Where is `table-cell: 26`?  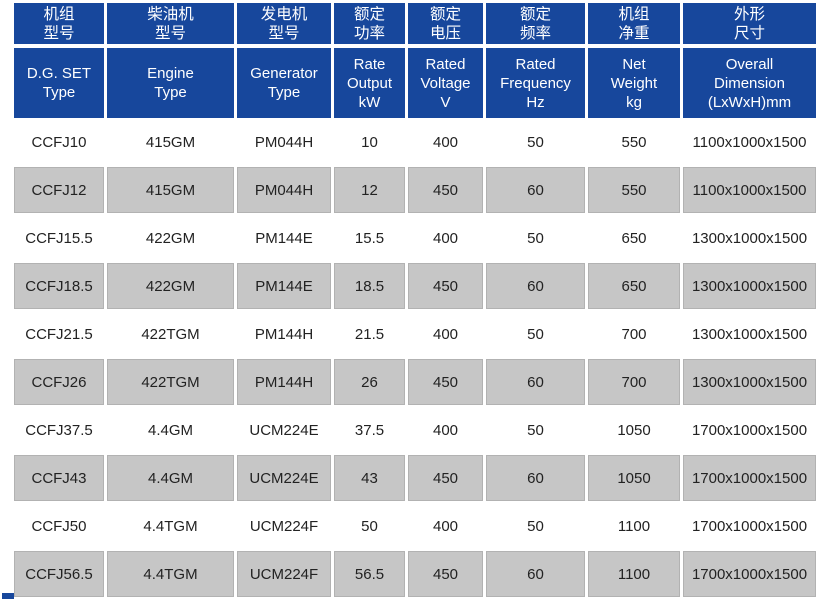
table-cell: 26 is located at coordinates (369, 382).